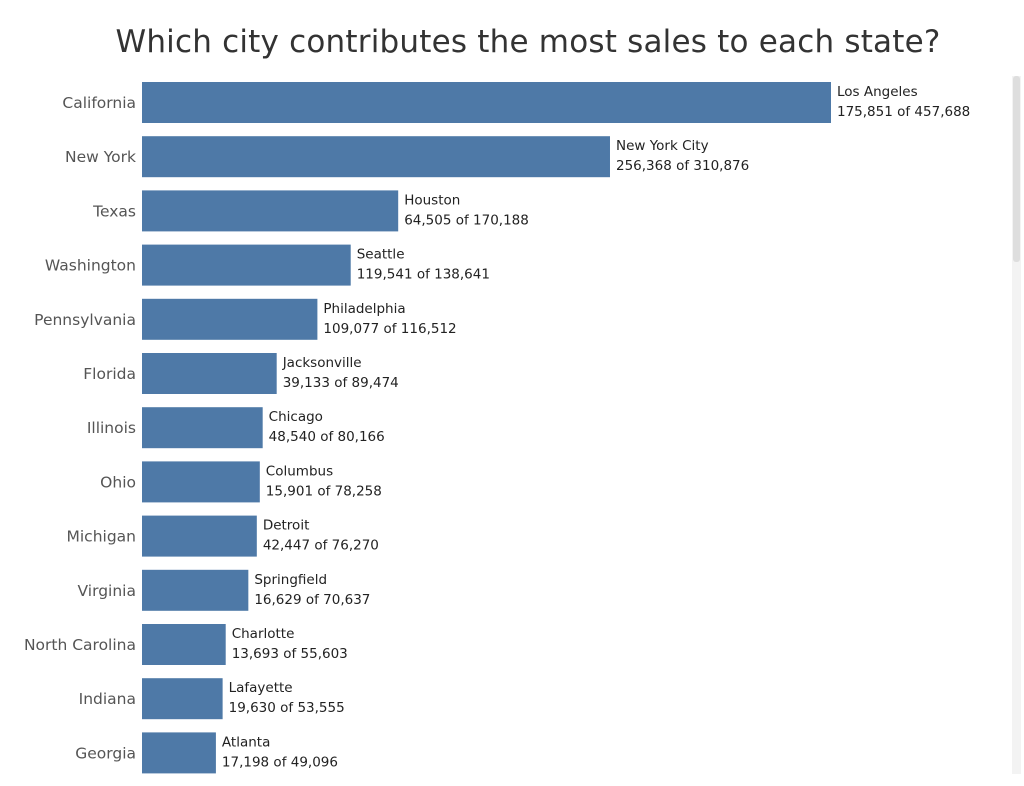  Describe the element at coordinates (85, 320) in the screenshot. I see `state-label: Pennsylvania` at that location.